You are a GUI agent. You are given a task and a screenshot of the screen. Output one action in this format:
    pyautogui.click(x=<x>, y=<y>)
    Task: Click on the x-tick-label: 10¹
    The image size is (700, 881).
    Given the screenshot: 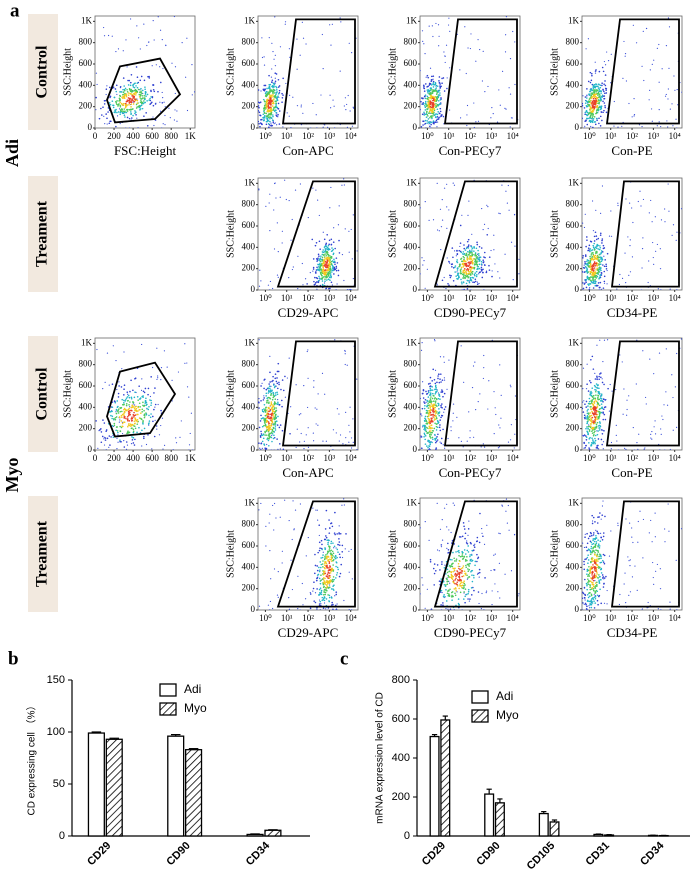 What is the action you would take?
    pyautogui.click(x=287, y=136)
    